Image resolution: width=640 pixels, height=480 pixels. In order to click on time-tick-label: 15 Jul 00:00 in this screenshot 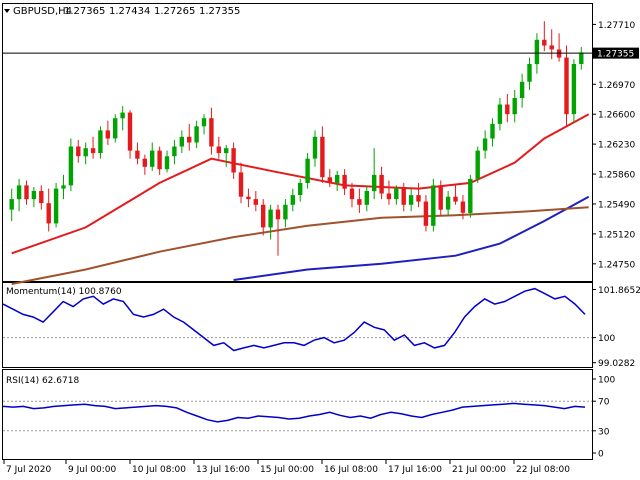, I will do `click(287, 470)`.